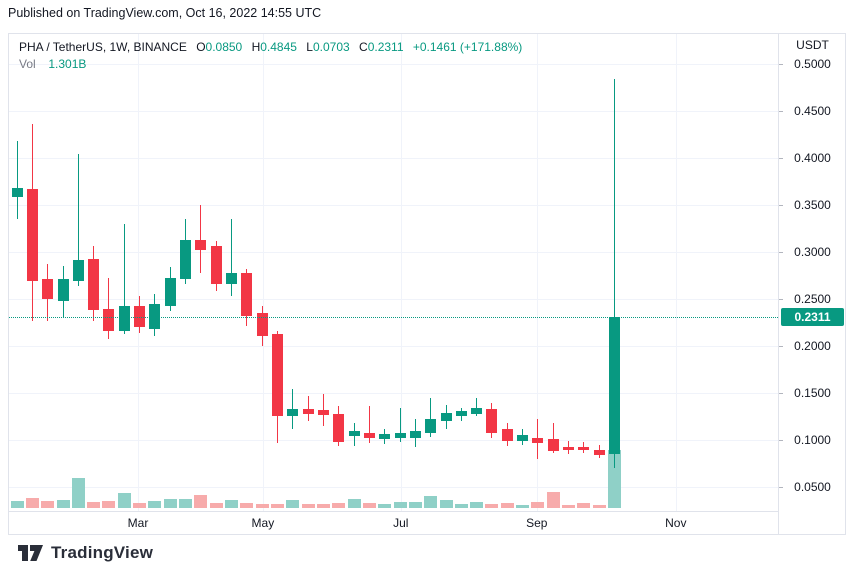  Describe the element at coordinates (812, 393) in the screenshot. I see `price-tick-label: 0.1500` at that location.